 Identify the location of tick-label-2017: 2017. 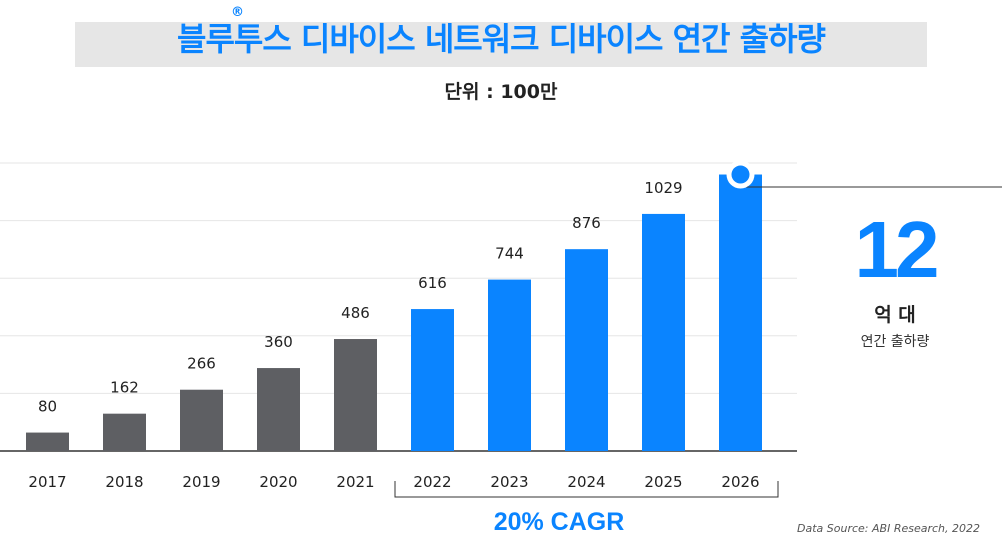
(47, 482).